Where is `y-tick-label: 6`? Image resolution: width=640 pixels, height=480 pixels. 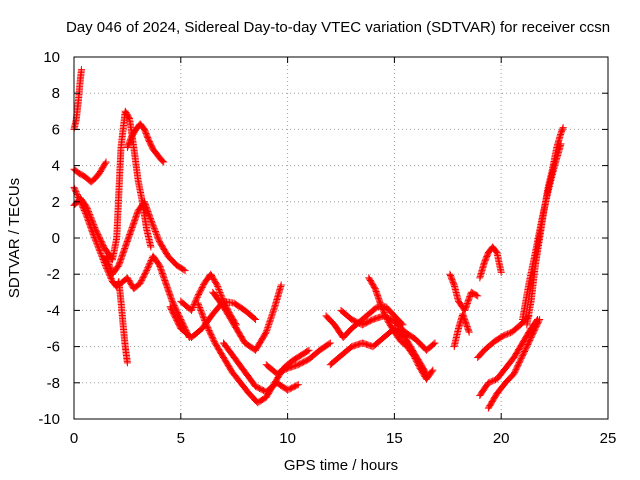
y-tick-label: 6 is located at coordinates (56, 129).